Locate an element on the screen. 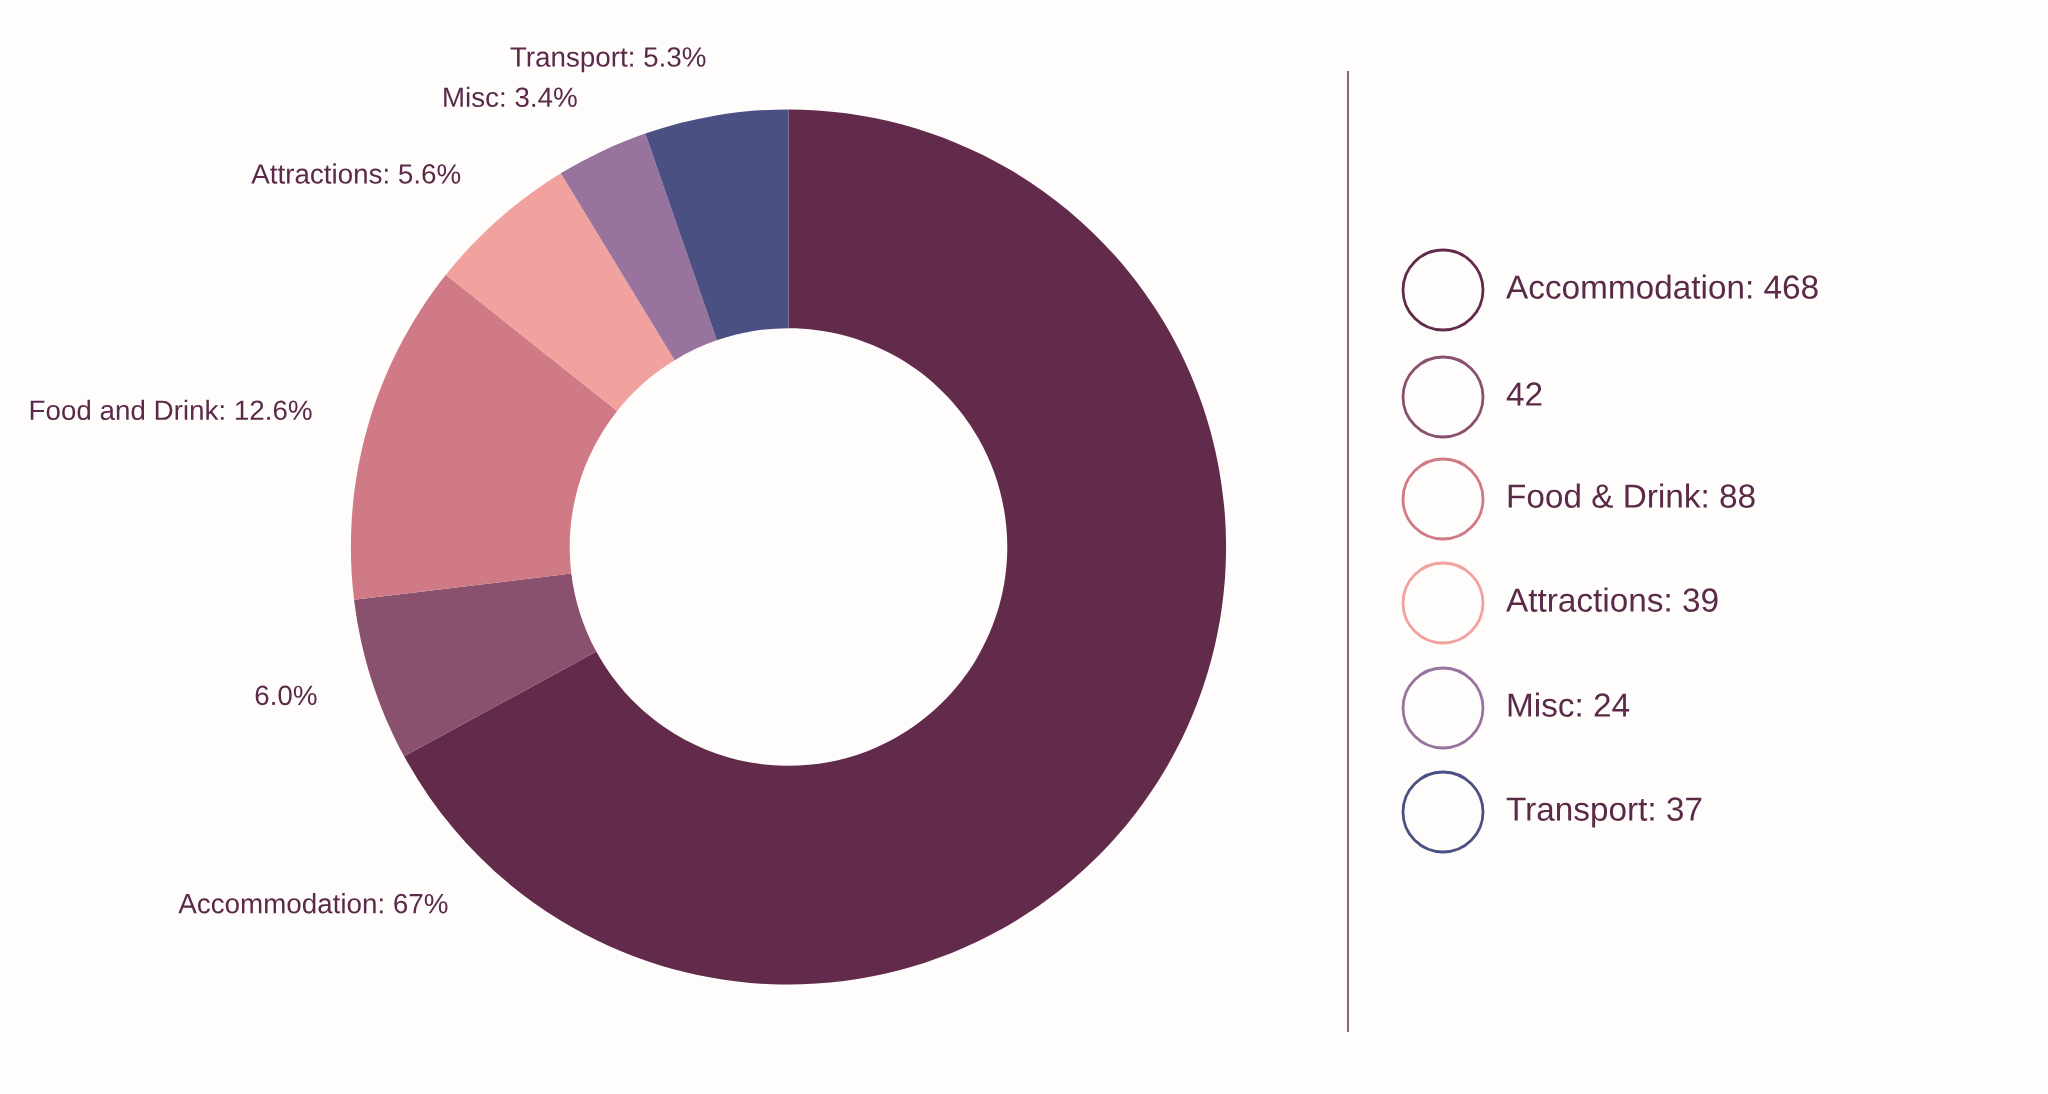 The height and width of the screenshot is (1094, 2048). text: Accommodation: 468 is located at coordinates (1662, 286).